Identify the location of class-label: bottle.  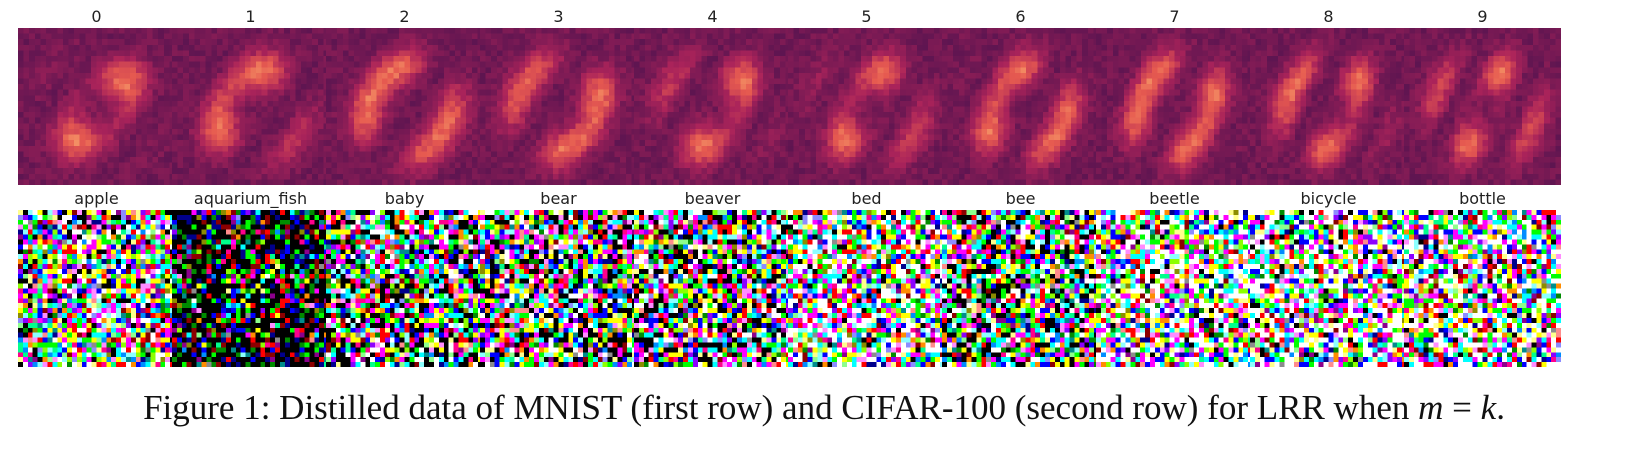
(1482, 198).